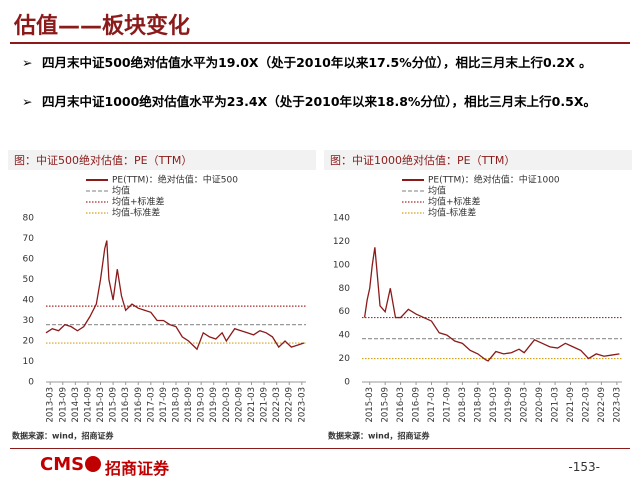  What do you see at coordinates (103, 160) in the screenshot?
I see `chart-title: 图：中证500绝对估值：PE（TTM）` at bounding box center [103, 160].